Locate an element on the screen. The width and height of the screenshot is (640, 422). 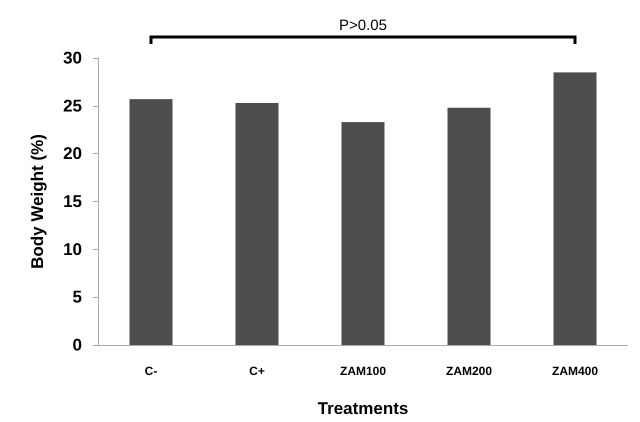
y-tick-label: 15 is located at coordinates (72, 201).